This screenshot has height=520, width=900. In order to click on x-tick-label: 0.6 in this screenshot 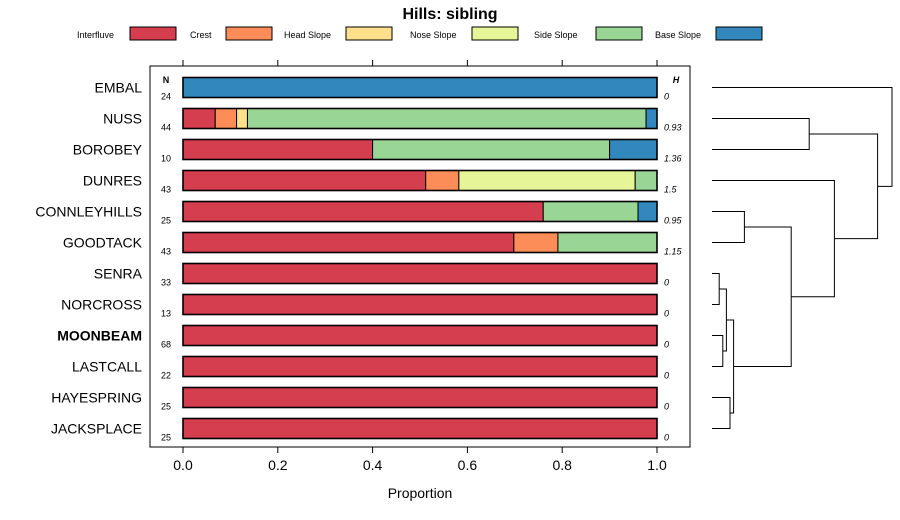, I will do `click(468, 465)`.